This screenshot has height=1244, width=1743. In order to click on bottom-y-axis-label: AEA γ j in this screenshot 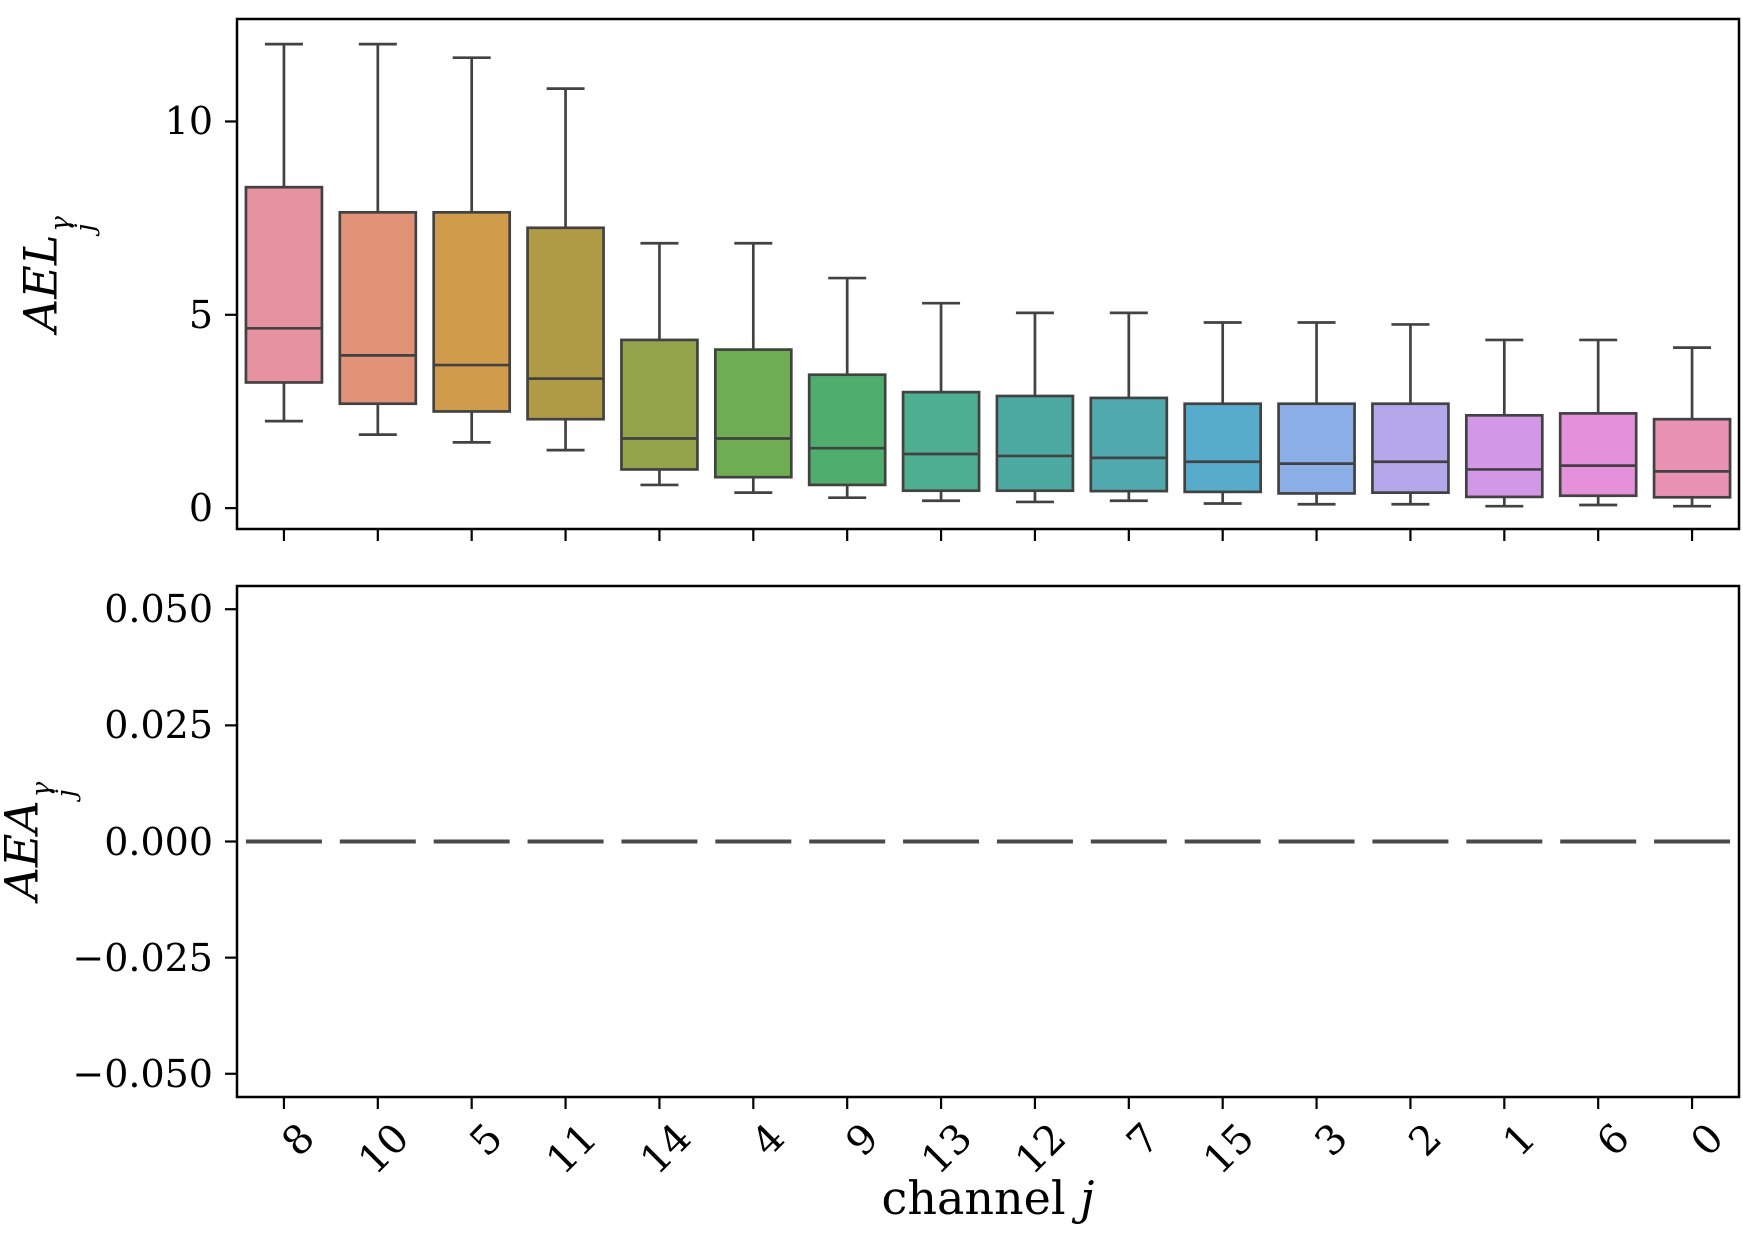, I will do `click(41, 841)`.